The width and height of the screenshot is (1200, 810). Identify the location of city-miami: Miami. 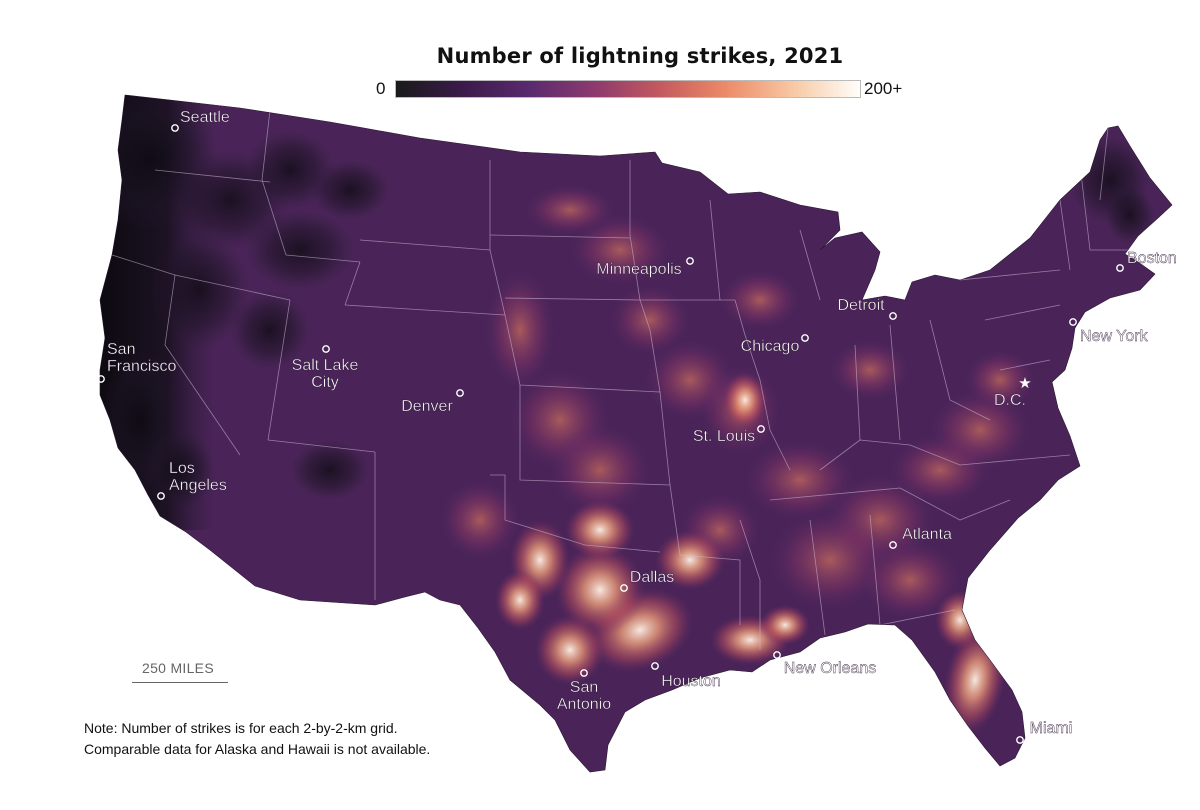
(1044, 732).